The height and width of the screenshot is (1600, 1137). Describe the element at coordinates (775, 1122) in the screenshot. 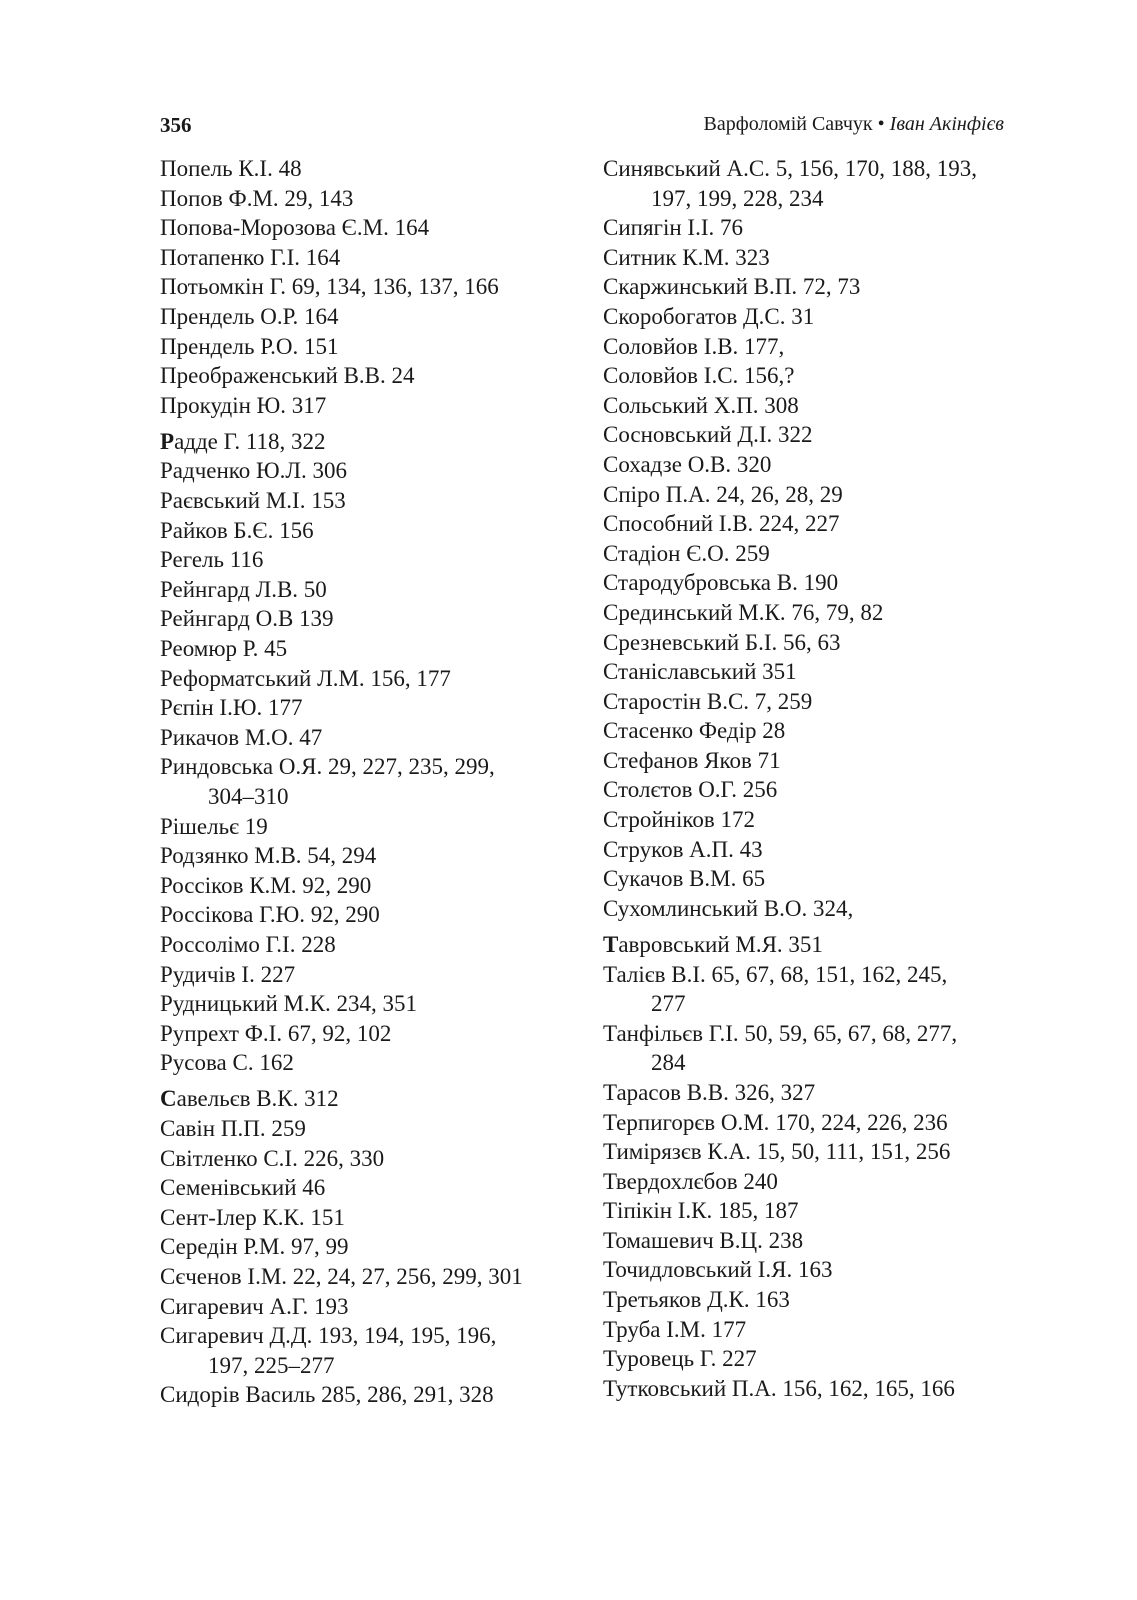

I see `index-entry-text: Терпигорєв О.М. 170, 224, 226, 236` at that location.